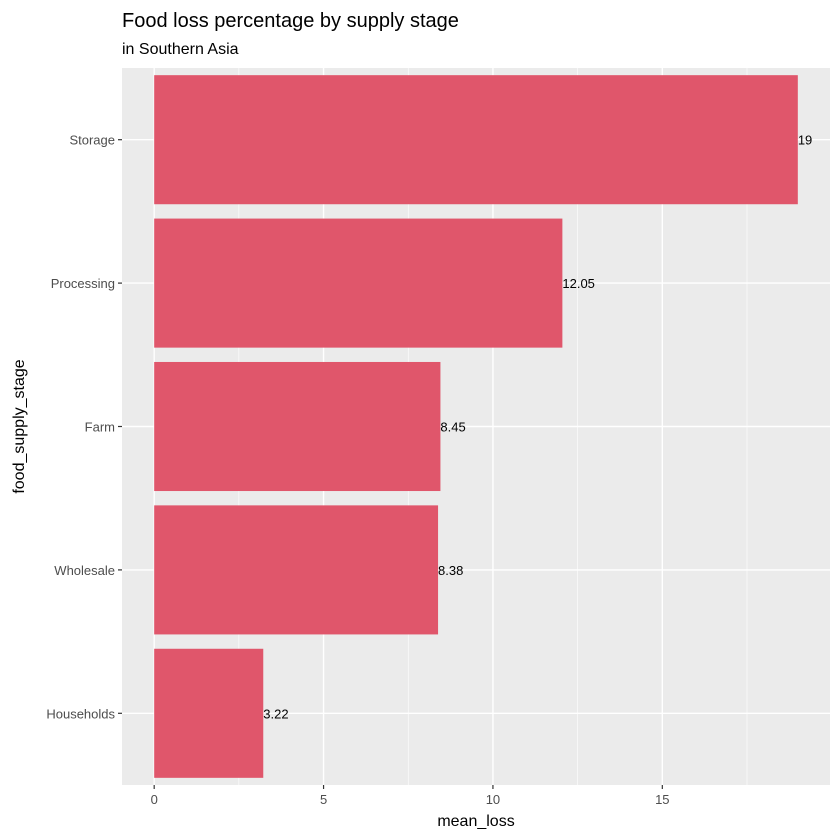  Describe the element at coordinates (154, 799) in the screenshot. I see `x-tick-label: 0` at that location.